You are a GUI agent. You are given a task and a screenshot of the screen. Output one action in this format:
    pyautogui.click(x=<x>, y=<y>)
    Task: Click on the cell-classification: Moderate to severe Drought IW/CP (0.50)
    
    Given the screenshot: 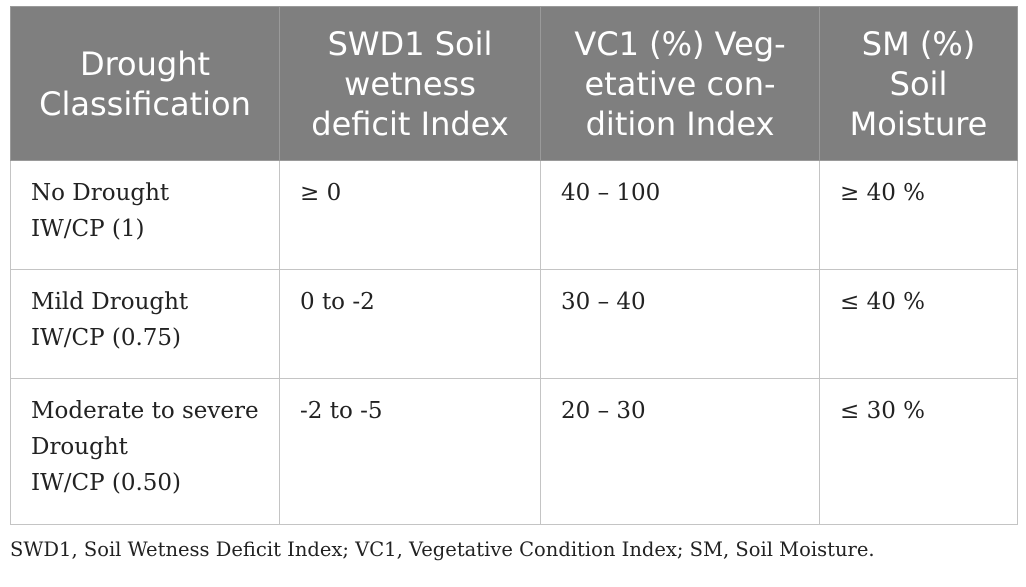 What is the action you would take?
    pyautogui.click(x=145, y=451)
    